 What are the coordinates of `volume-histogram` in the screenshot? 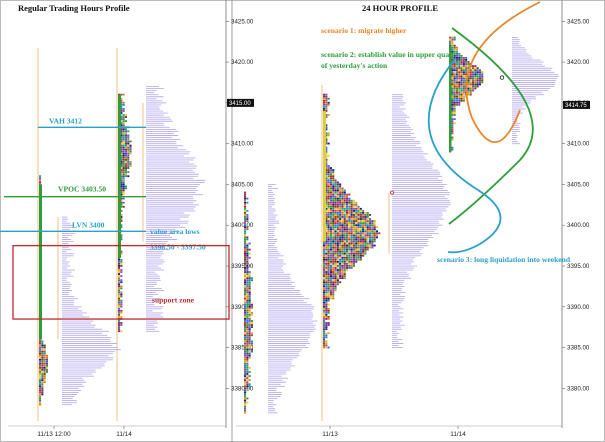 It's located at (91, 311).